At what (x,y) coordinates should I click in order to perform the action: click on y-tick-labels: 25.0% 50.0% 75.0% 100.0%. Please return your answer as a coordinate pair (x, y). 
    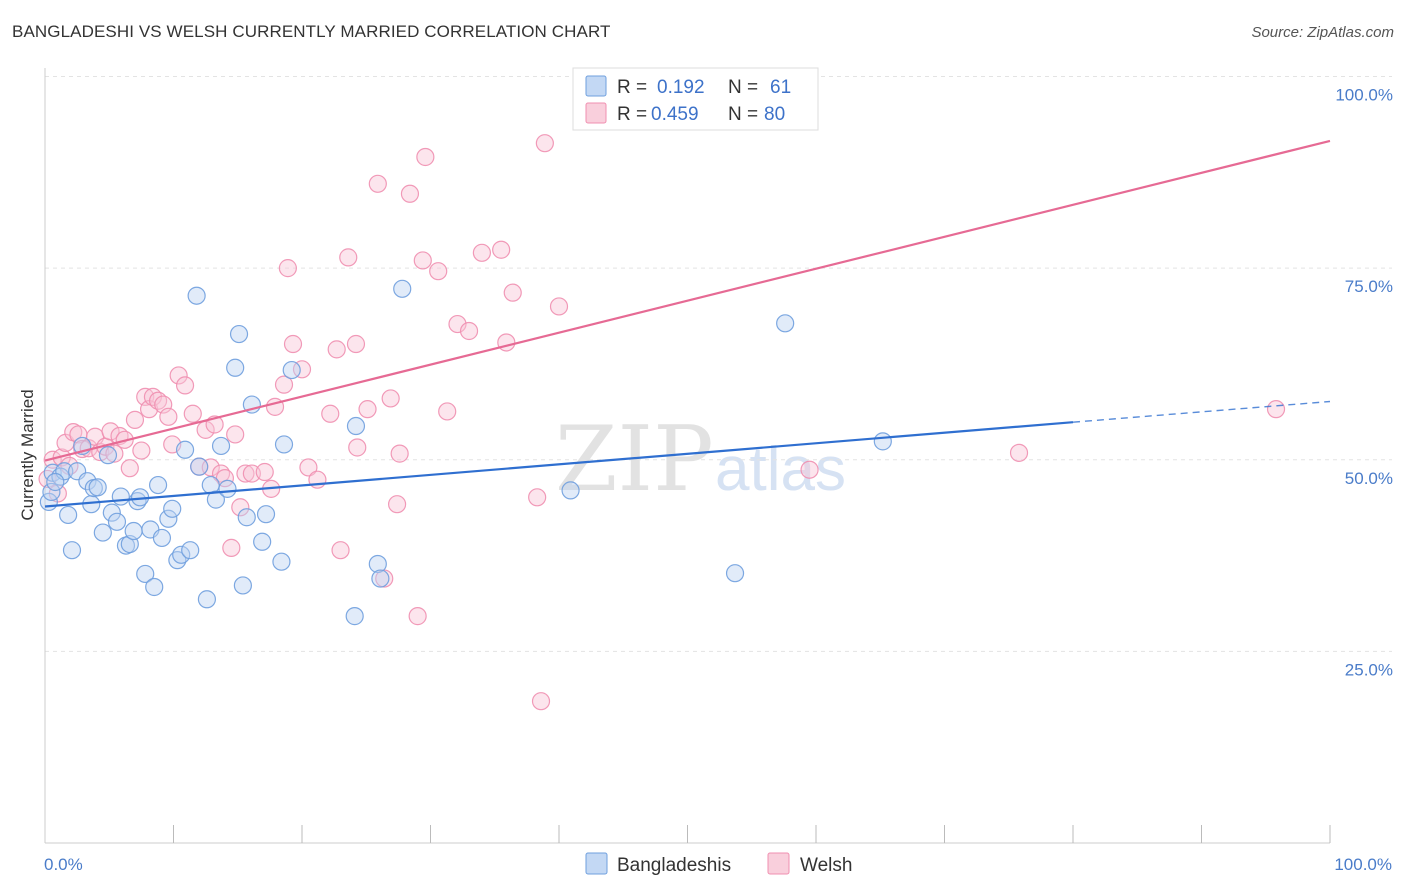
    Looking at the image, I should click on (1364, 383).